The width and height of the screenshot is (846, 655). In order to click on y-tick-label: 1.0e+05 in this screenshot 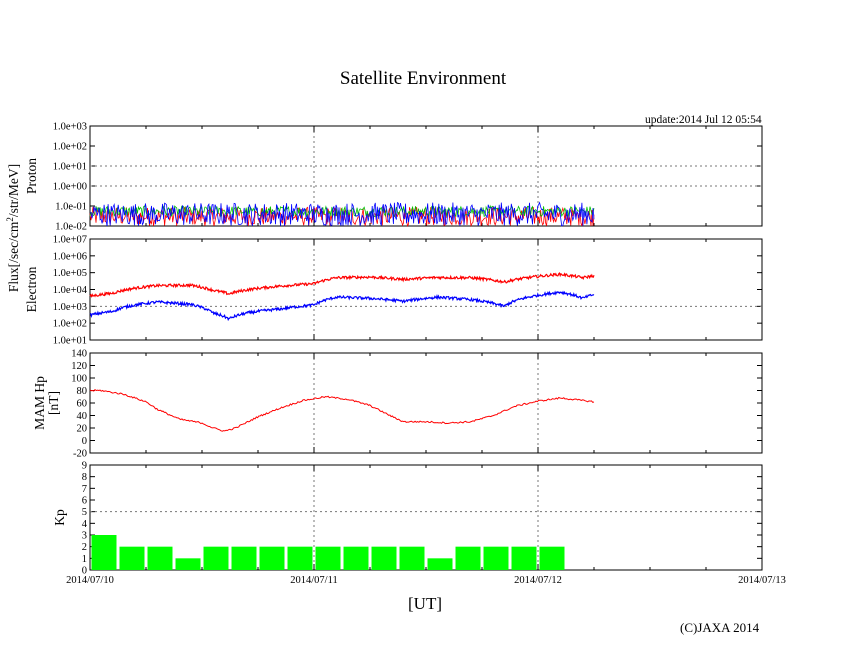, I will do `click(70, 273)`.